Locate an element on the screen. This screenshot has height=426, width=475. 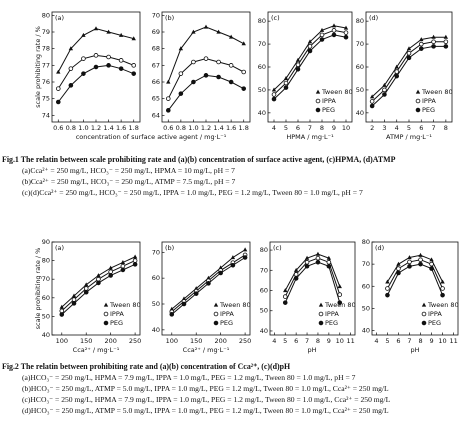
x-axis-label: Cca²⁺ / mg·L⁻¹ is located at coordinates (206, 350).